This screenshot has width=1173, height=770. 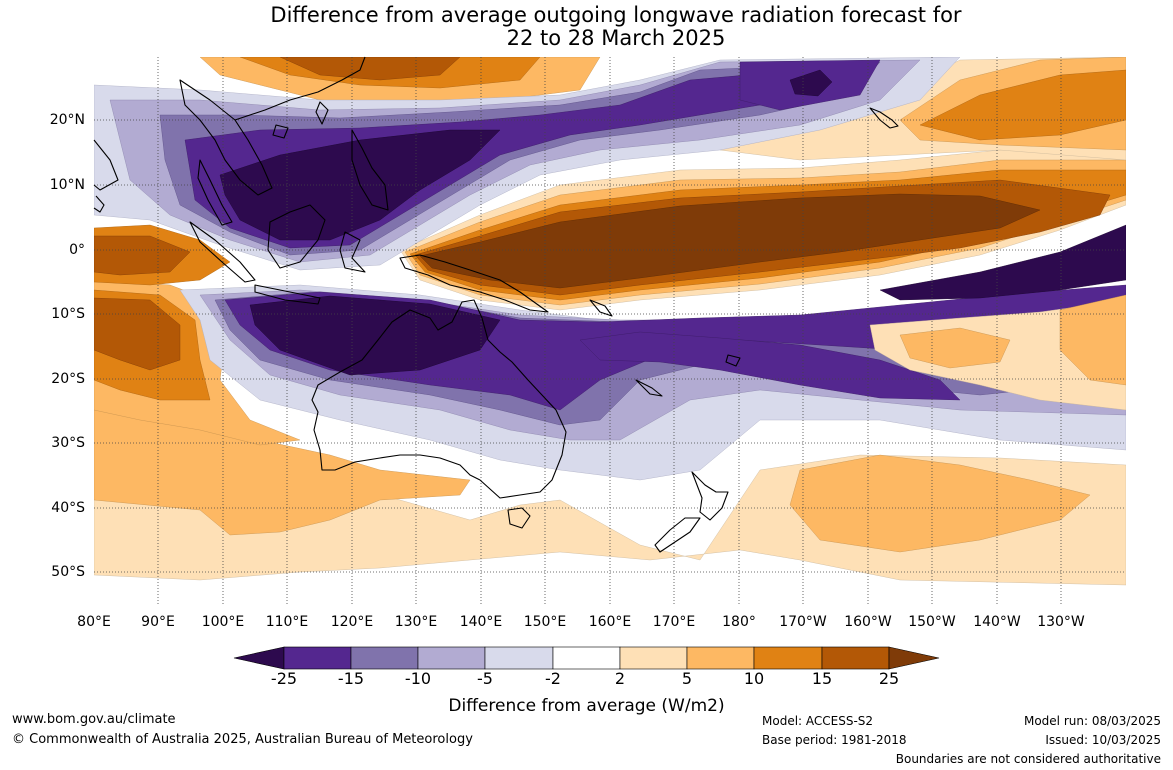 What do you see at coordinates (1061, 622) in the screenshot?
I see `lon-label-130w: 130°W` at bounding box center [1061, 622].